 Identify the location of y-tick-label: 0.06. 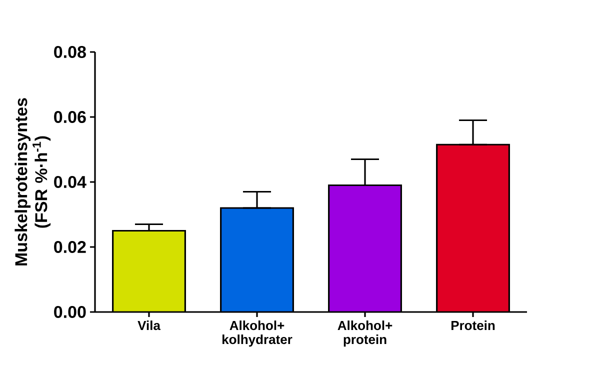
(70, 117).